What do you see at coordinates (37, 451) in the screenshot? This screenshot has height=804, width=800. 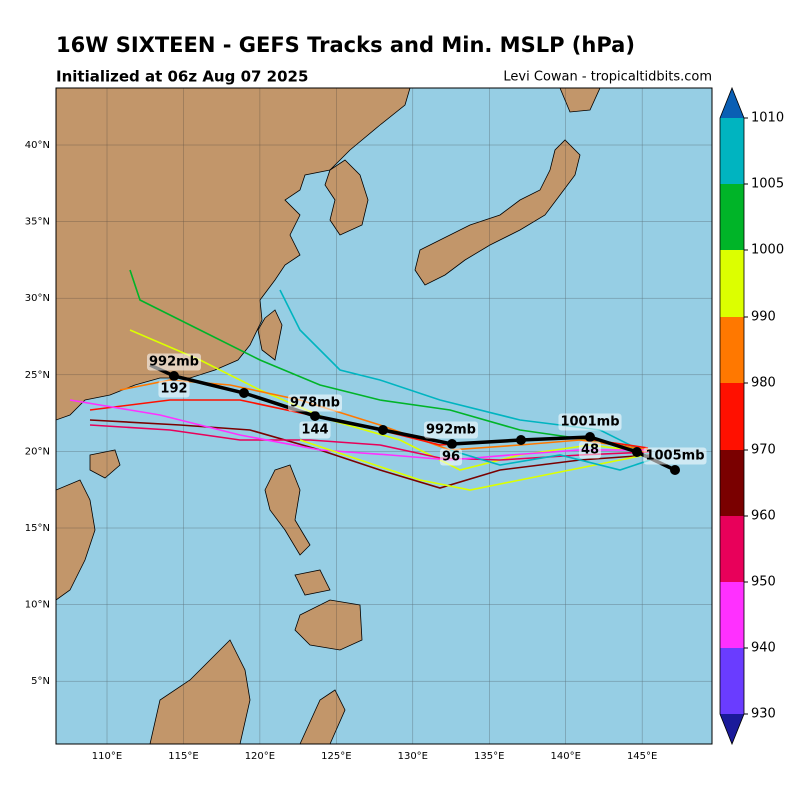 I see `lat-label: 20°N` at bounding box center [37, 451].